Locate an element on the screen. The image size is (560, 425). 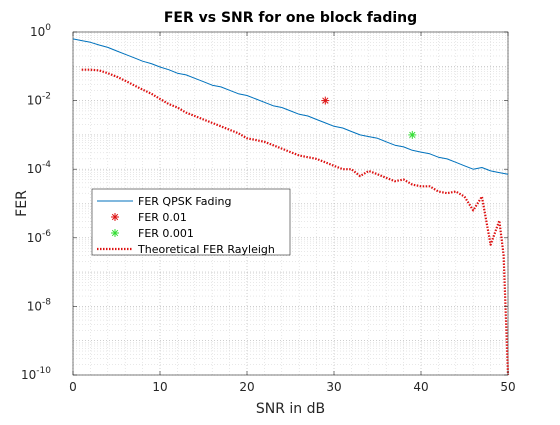
series-fer-0-01-marker is located at coordinates (325, 100).